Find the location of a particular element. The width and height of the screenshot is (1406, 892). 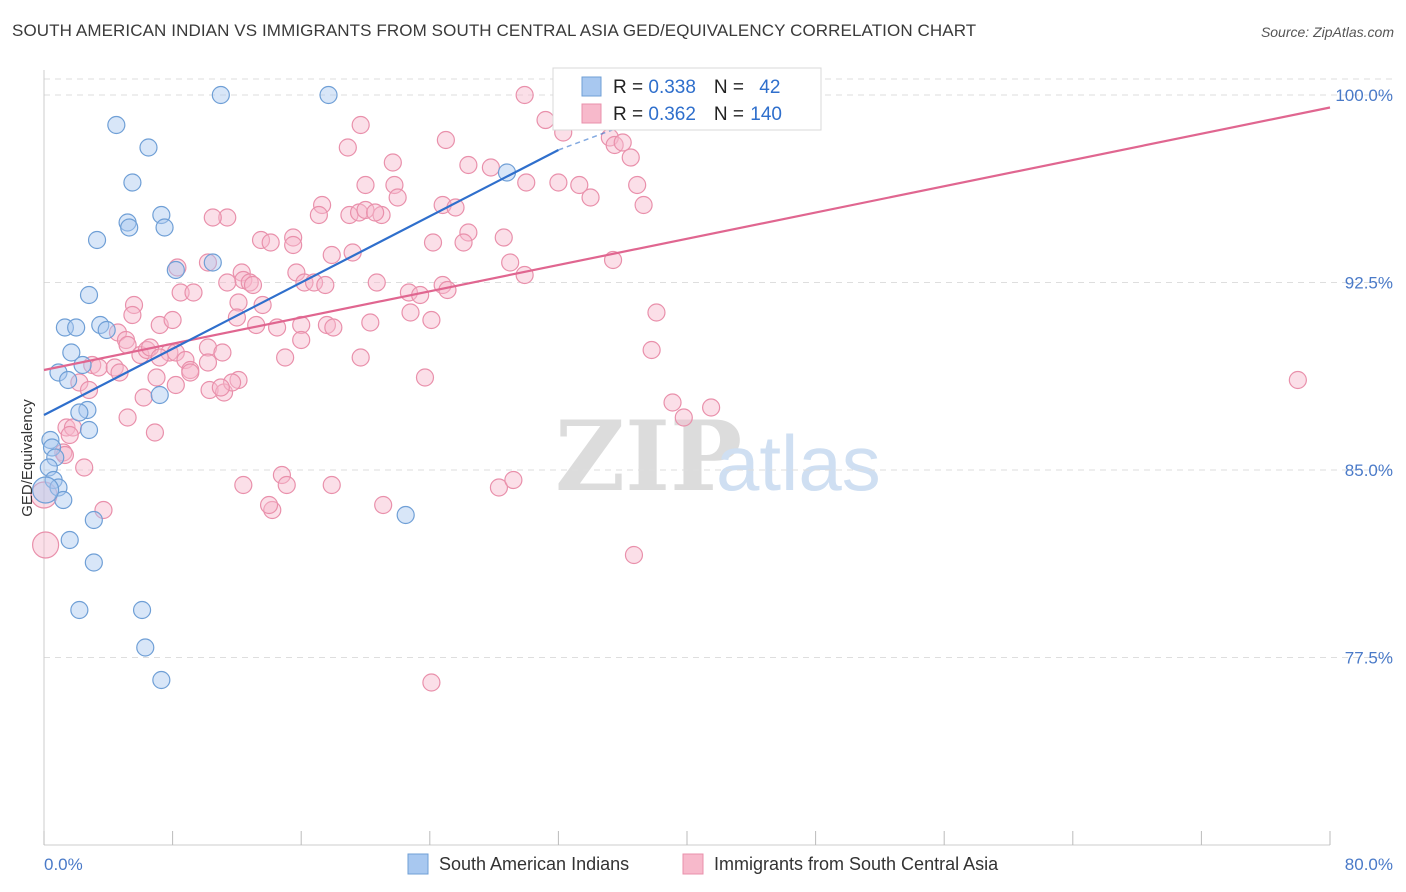

stats-r-value: 0.338 is located at coordinates (672, 87).